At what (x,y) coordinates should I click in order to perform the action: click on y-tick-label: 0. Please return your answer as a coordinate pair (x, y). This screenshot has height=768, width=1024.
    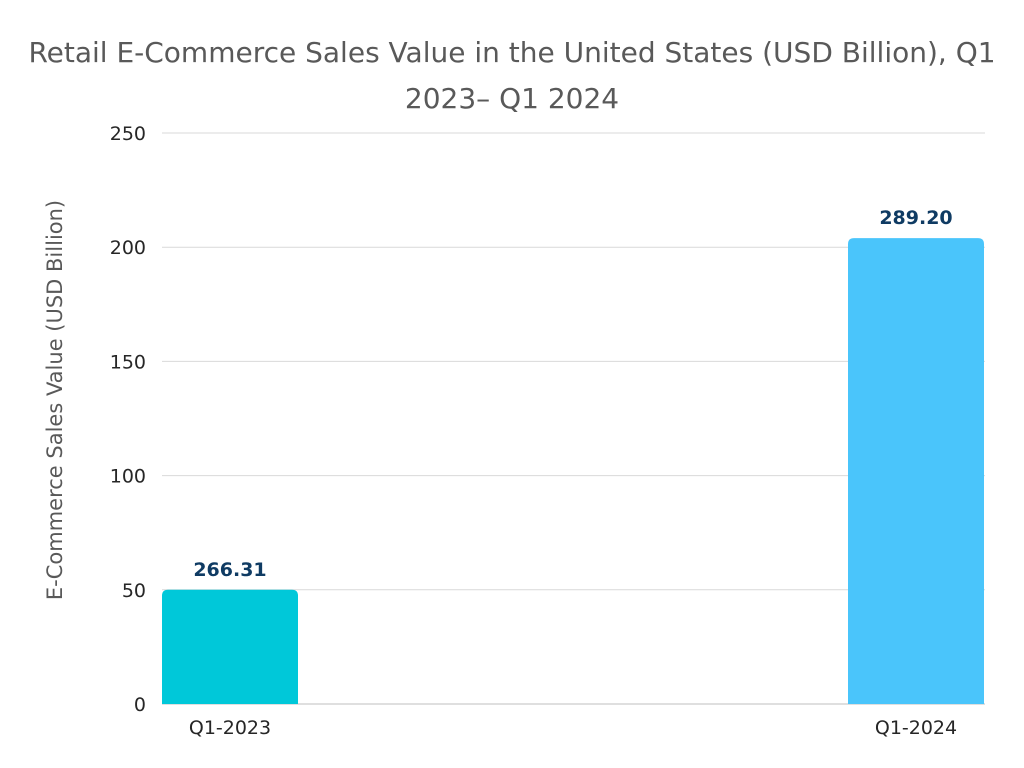
    Looking at the image, I should click on (140, 705).